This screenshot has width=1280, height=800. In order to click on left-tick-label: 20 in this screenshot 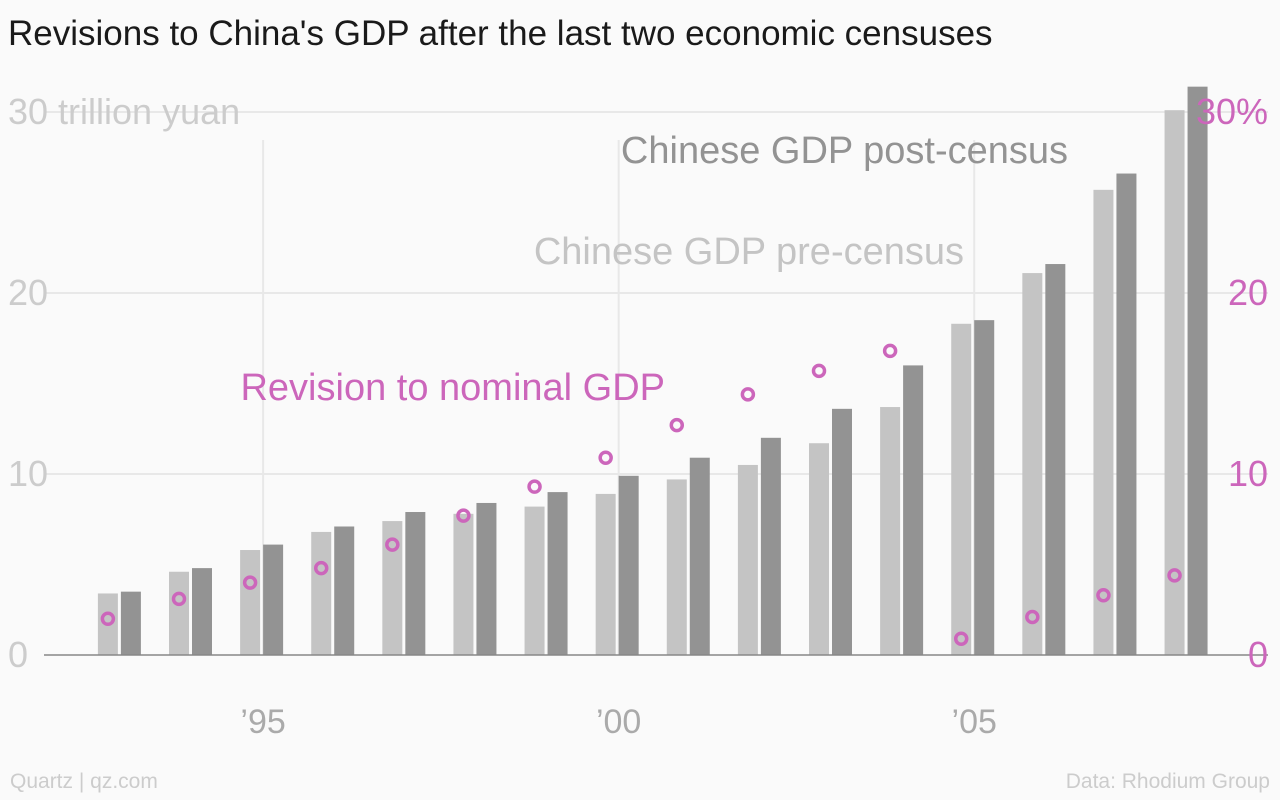, I will do `click(28, 292)`.